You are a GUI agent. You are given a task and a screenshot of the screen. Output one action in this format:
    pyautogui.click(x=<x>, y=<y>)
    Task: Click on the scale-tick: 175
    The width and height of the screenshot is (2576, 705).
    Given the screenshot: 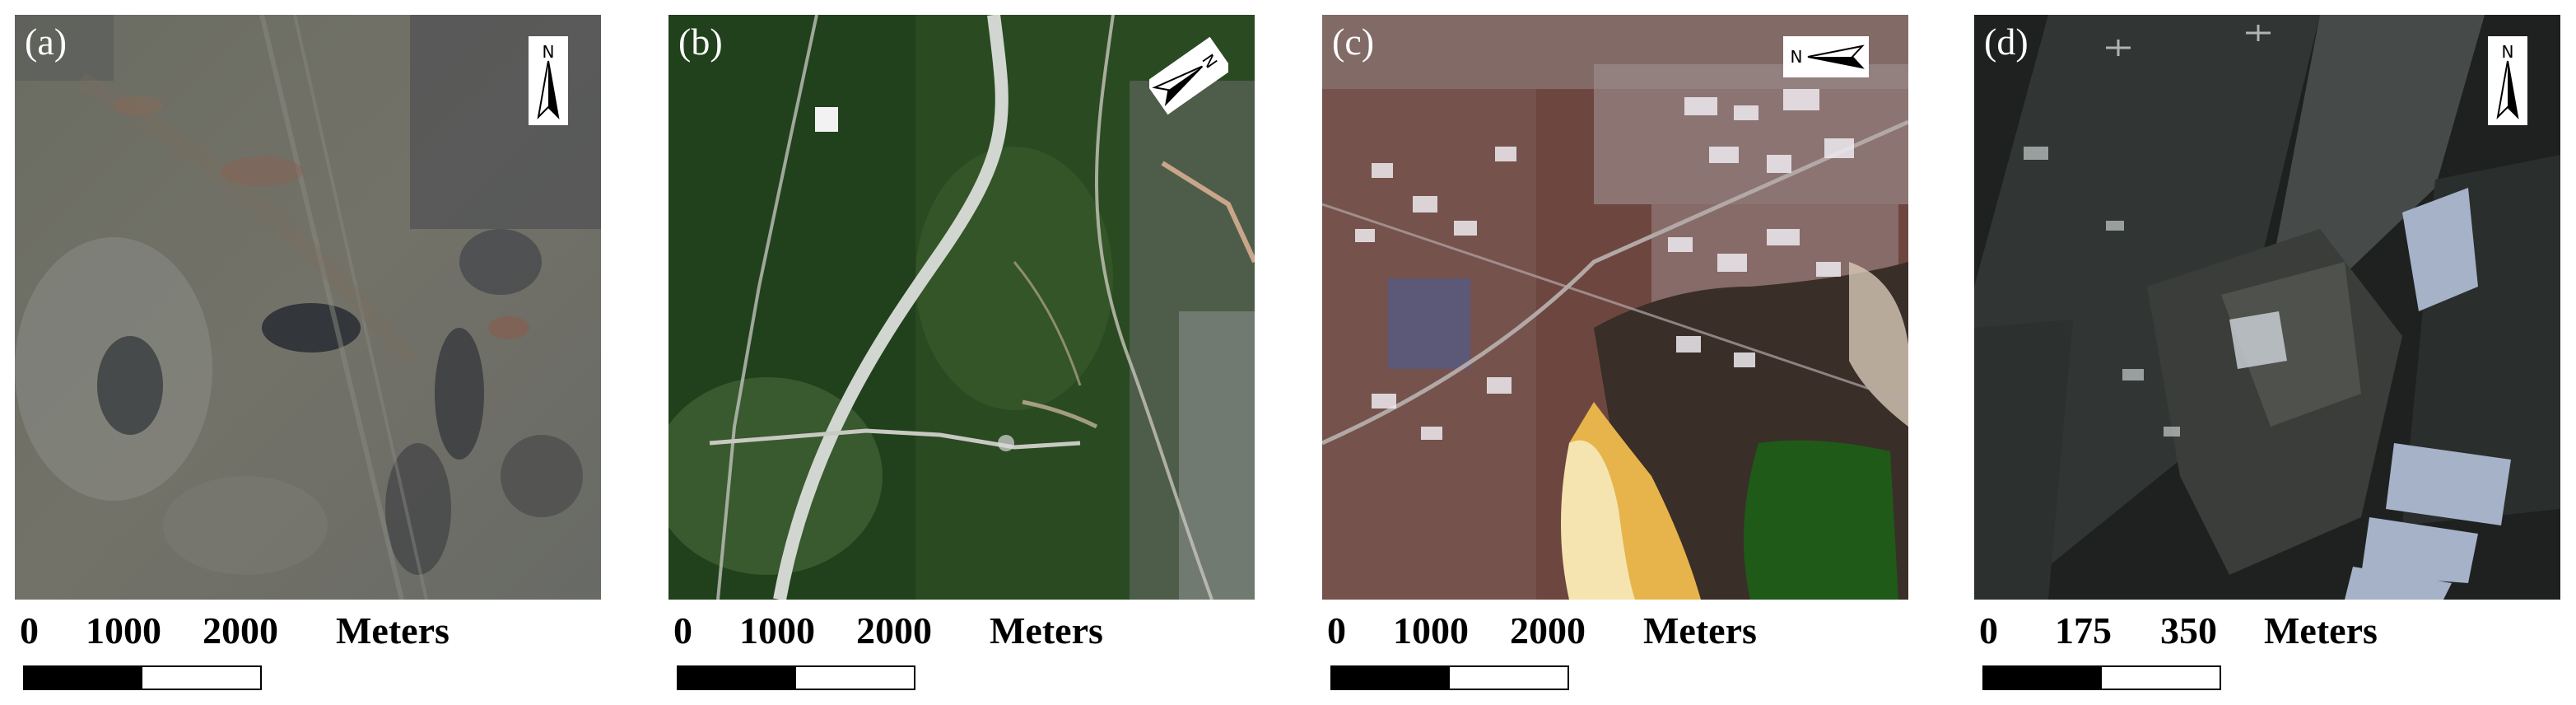 What is the action you would take?
    pyautogui.click(x=2083, y=630)
    